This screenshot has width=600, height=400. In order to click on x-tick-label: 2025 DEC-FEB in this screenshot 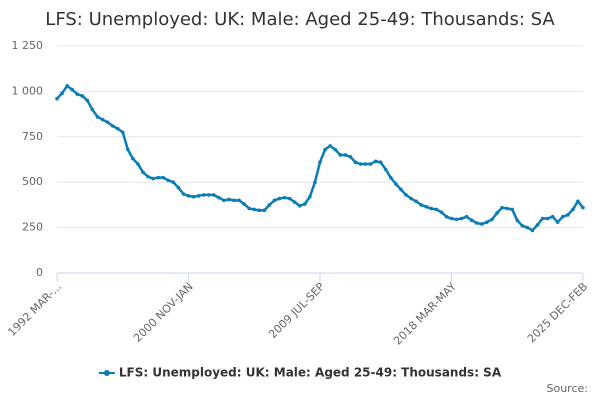, I will do `click(557, 312)`.